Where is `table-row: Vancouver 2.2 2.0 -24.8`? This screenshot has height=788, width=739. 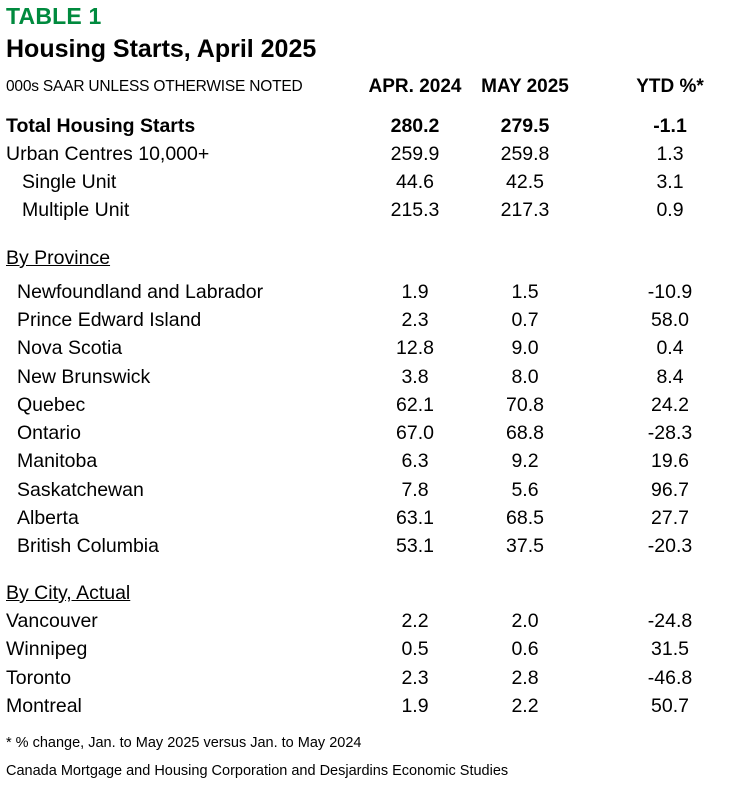 table-row: Vancouver 2.2 2.0 -24.8 is located at coordinates (369, 624).